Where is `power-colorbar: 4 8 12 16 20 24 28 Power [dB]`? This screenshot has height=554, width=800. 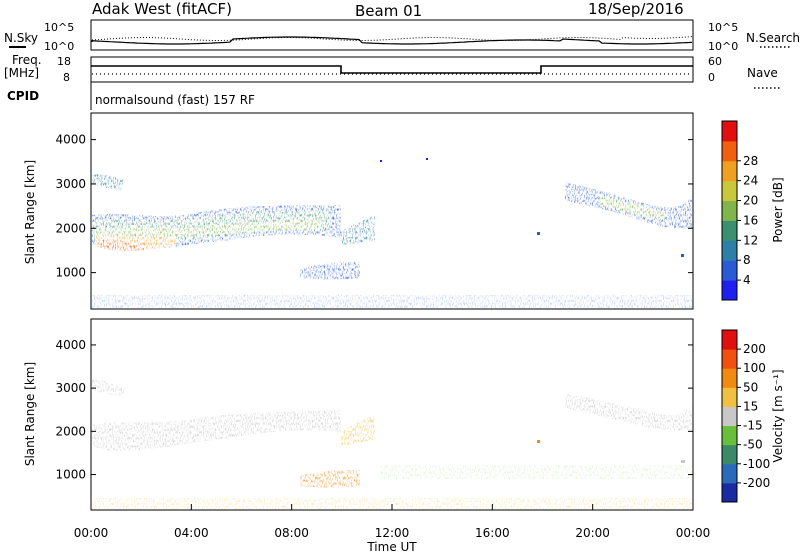
power-colorbar: 4 8 12 16 20 24 28 Power [dB] is located at coordinates (753, 210).